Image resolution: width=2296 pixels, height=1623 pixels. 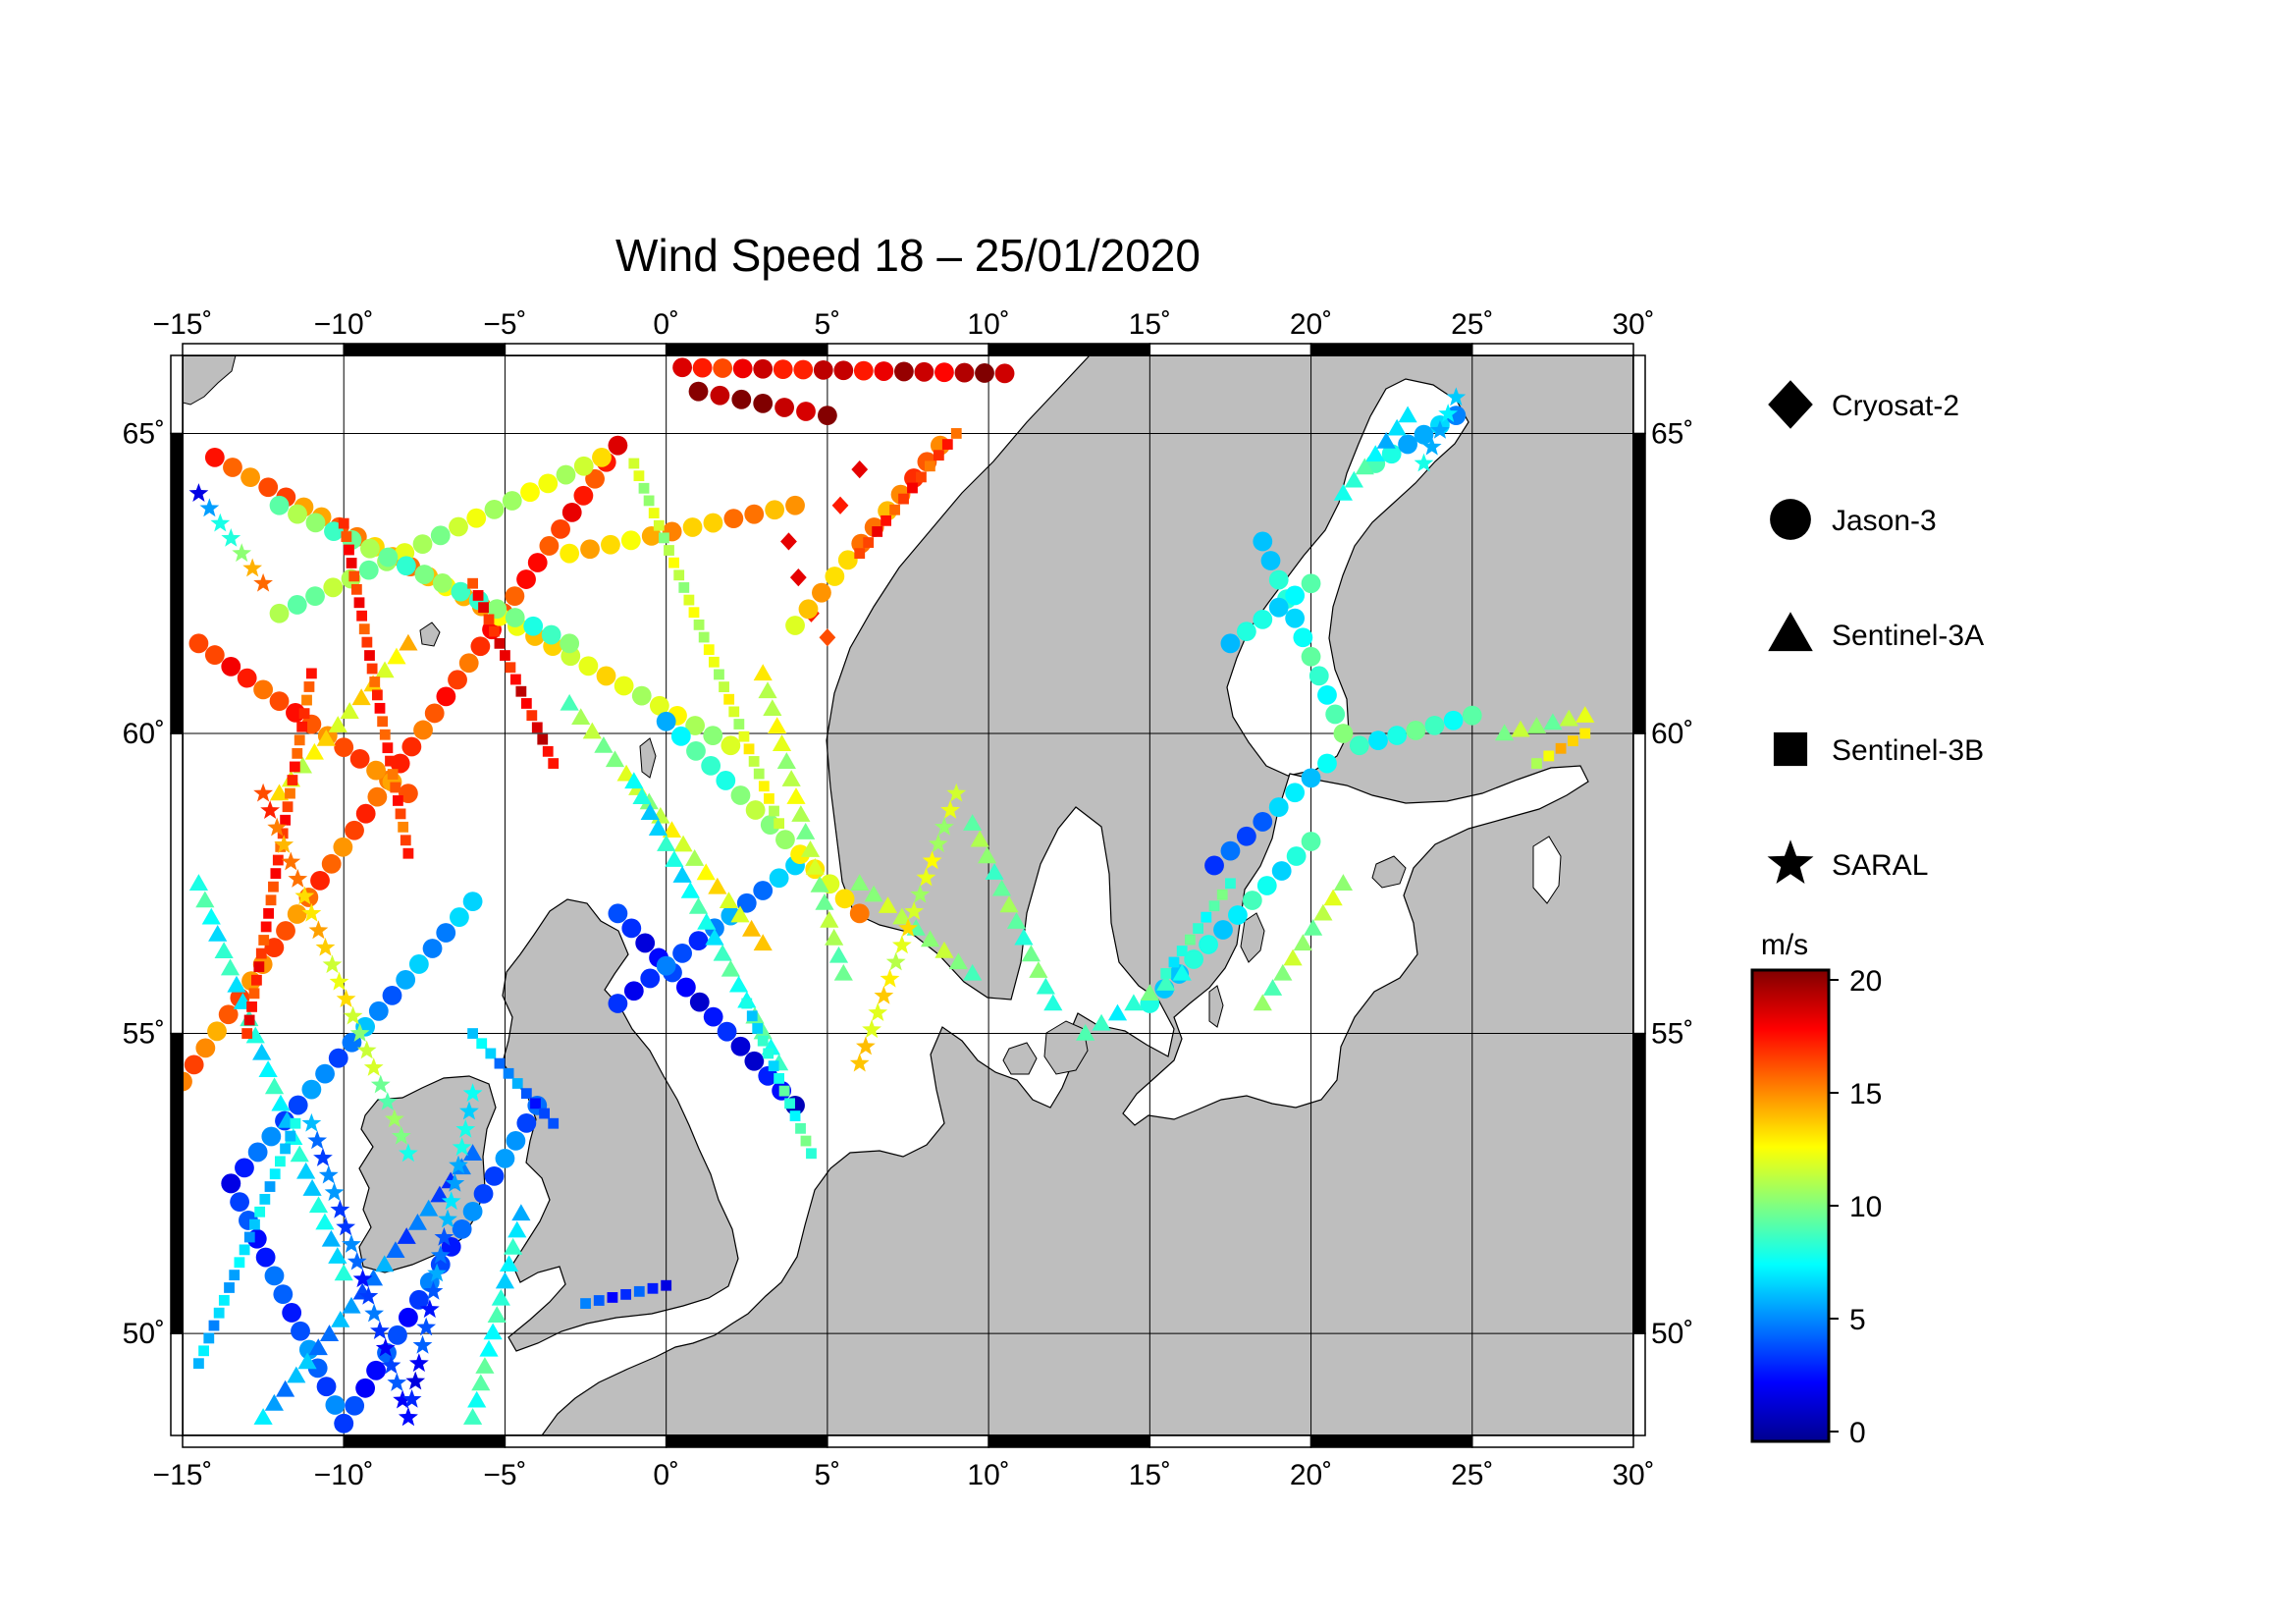 I want to click on legend-label: SARAL, so click(x=1880, y=865).